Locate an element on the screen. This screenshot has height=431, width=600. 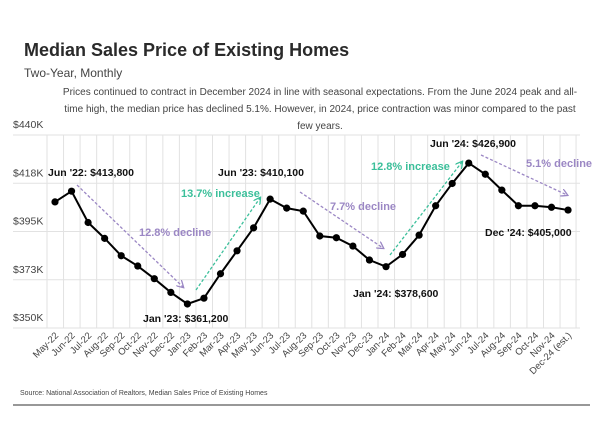
y-axis: $350K $373K $395K $418K $440K is located at coordinates (28, 221).